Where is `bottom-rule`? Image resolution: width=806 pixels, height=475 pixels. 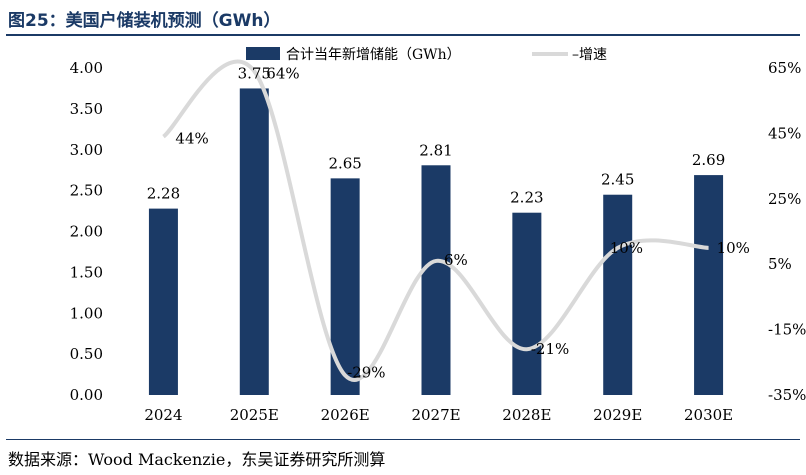
bottom-rule is located at coordinates (403, 439).